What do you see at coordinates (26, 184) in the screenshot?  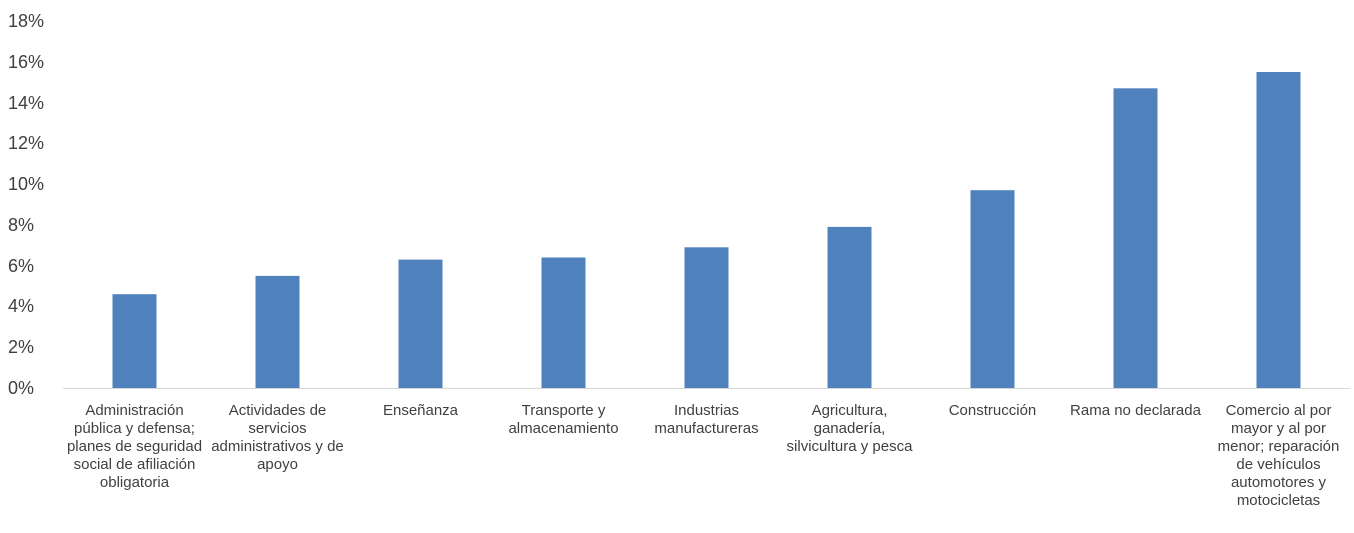 I see `y-tick-label: 10%` at bounding box center [26, 184].